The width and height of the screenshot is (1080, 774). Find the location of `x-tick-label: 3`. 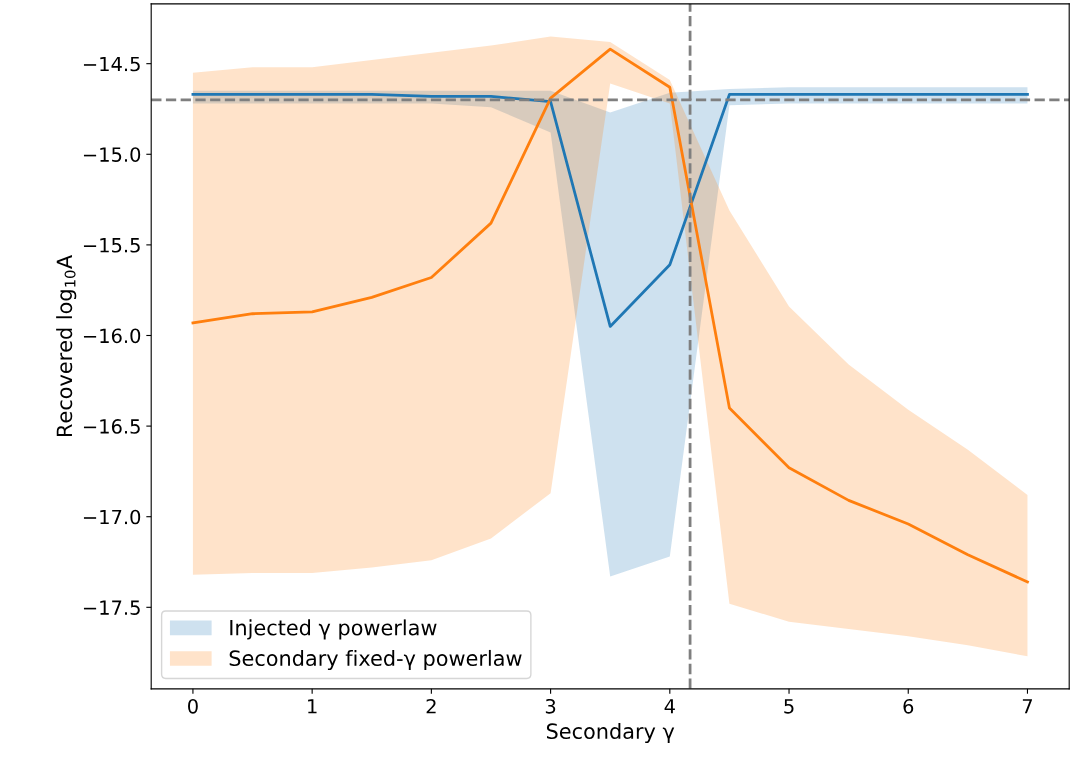

x-tick-label: 3 is located at coordinates (550, 706).